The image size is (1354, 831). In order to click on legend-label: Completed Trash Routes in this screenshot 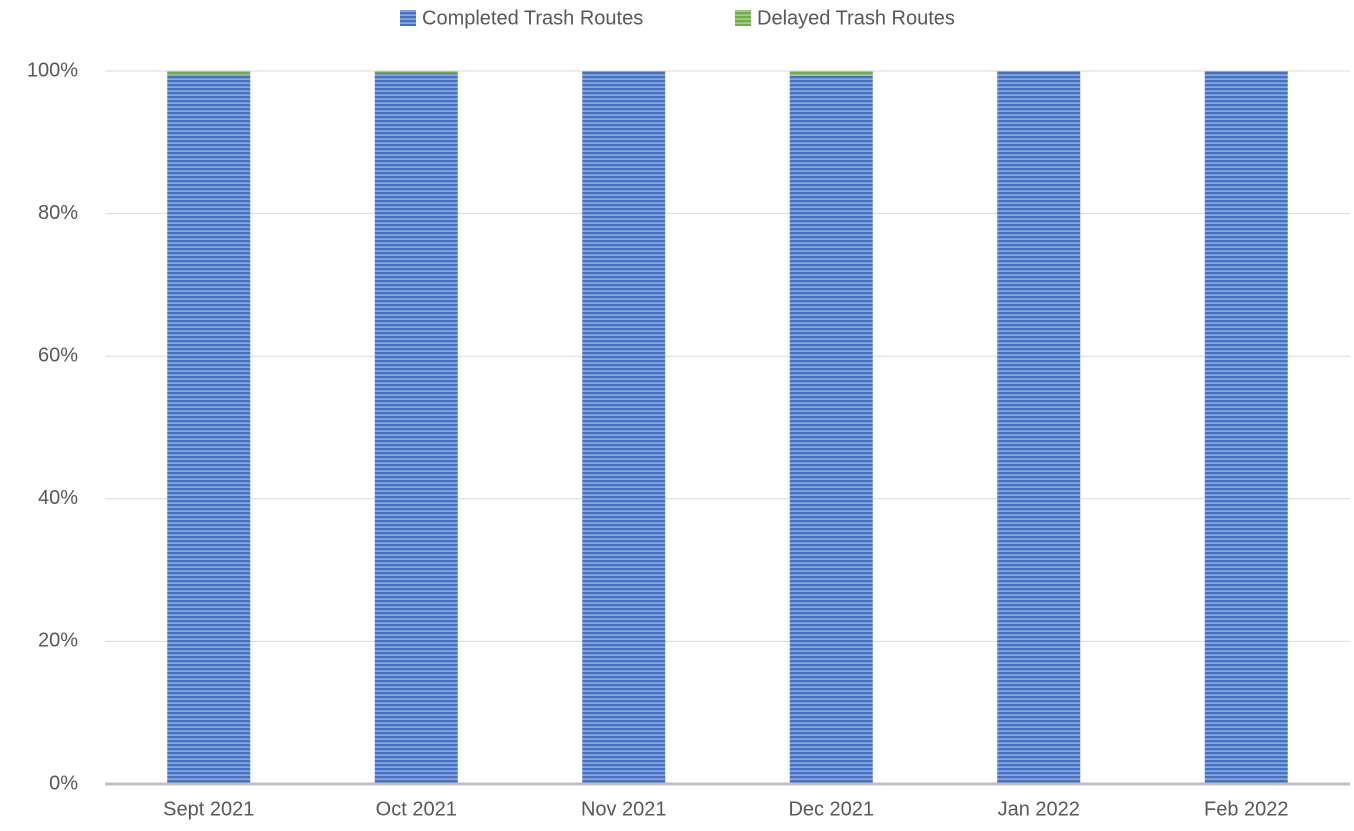, I will do `click(532, 18)`.